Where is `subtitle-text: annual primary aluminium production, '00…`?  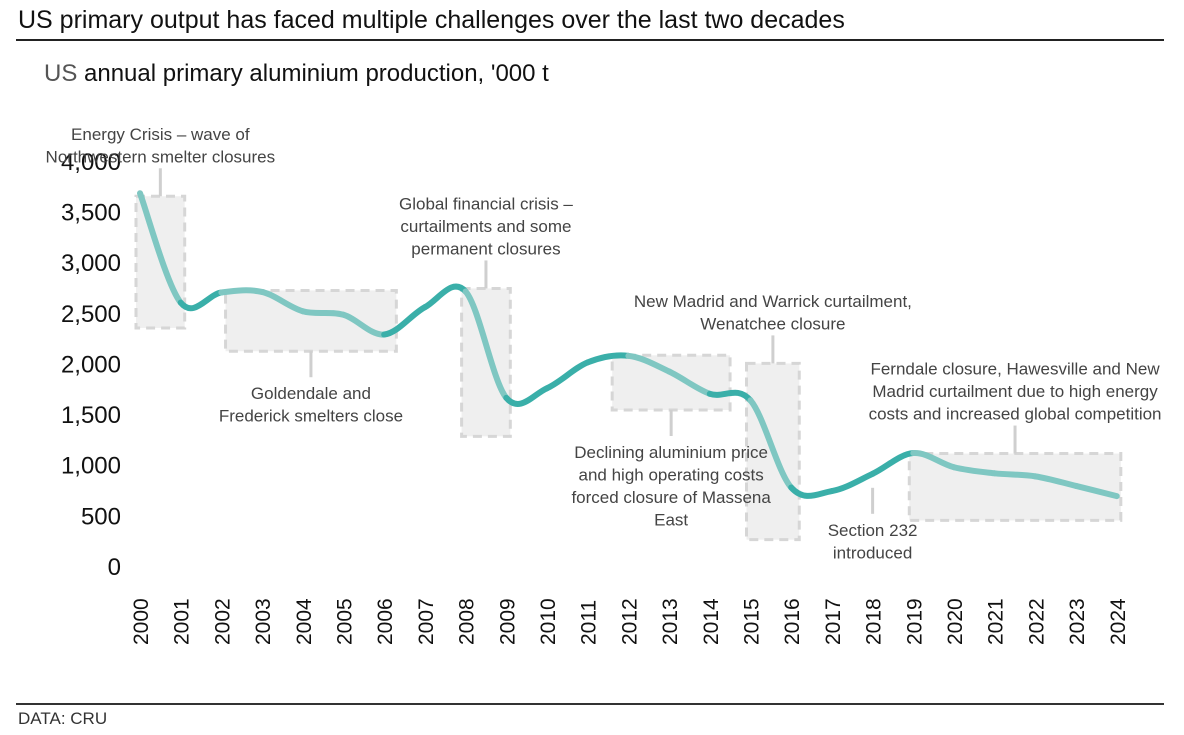
subtitle-text: annual primary aluminium production, '00… is located at coordinates (313, 73).